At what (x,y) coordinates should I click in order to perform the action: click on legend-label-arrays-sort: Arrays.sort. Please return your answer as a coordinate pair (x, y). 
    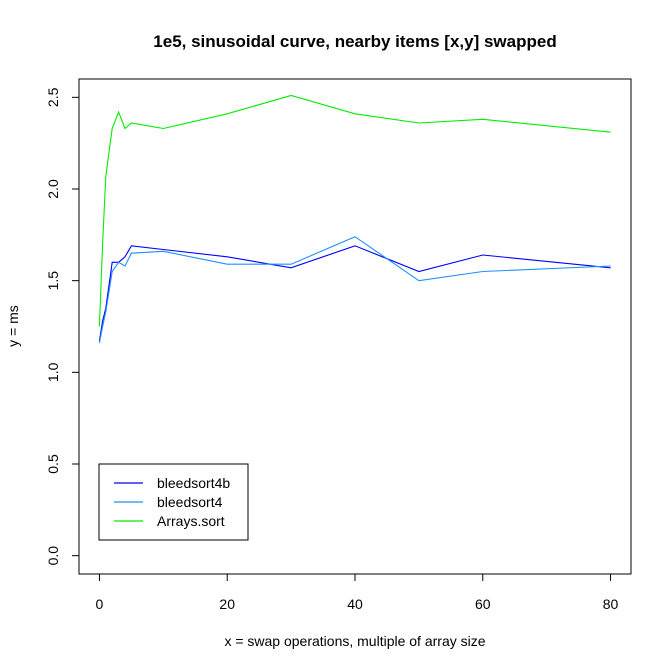
    Looking at the image, I should click on (191, 521).